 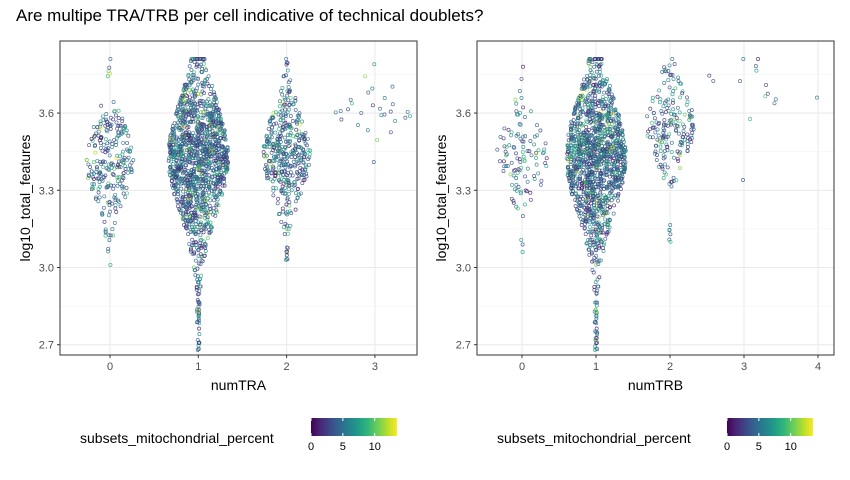 What do you see at coordinates (463, 114) in the screenshot?
I see `y-tick-label: 3.6` at bounding box center [463, 114].